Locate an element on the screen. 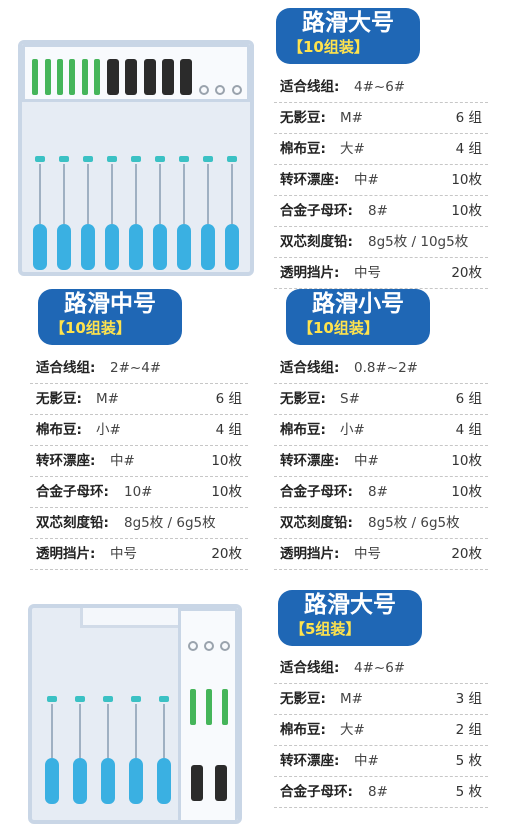  spec-row: 棉布豆: 大# 2 组 is located at coordinates (381, 730).